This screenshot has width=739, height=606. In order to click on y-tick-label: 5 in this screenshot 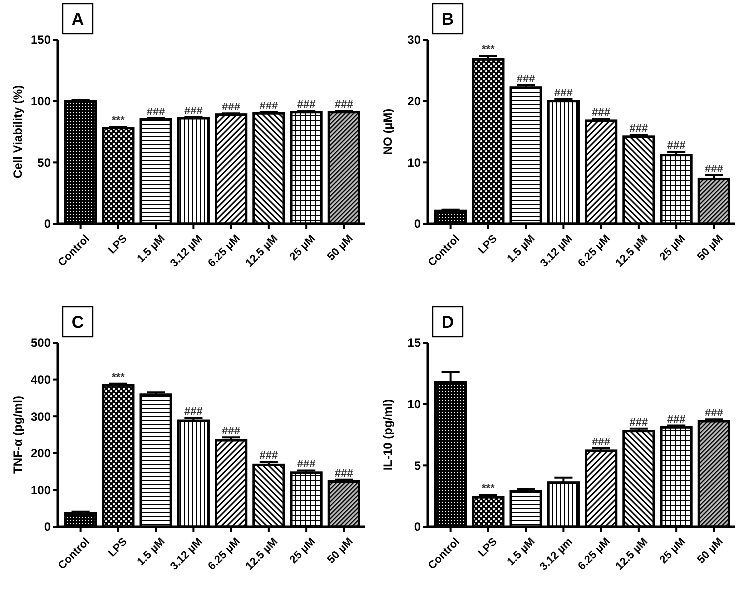, I will do `click(418, 465)`.